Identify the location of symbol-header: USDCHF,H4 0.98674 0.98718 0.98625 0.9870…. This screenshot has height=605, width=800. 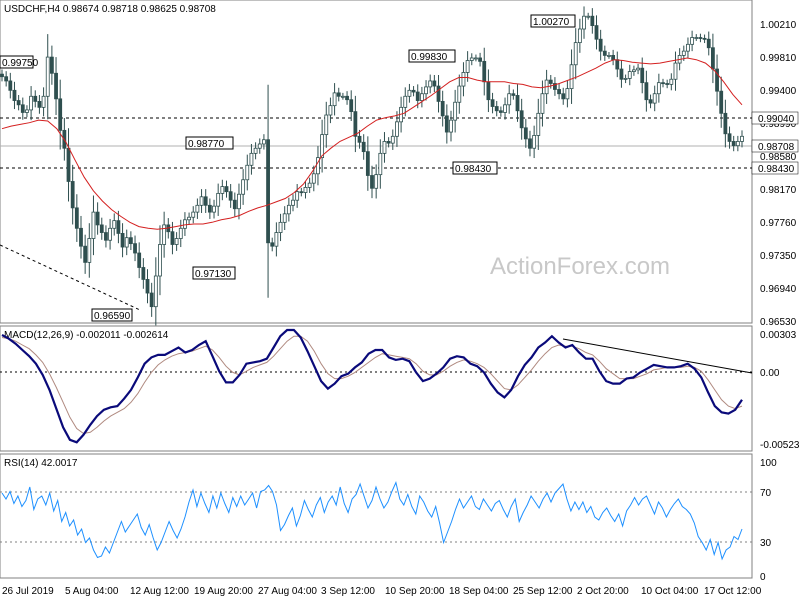
(110, 9).